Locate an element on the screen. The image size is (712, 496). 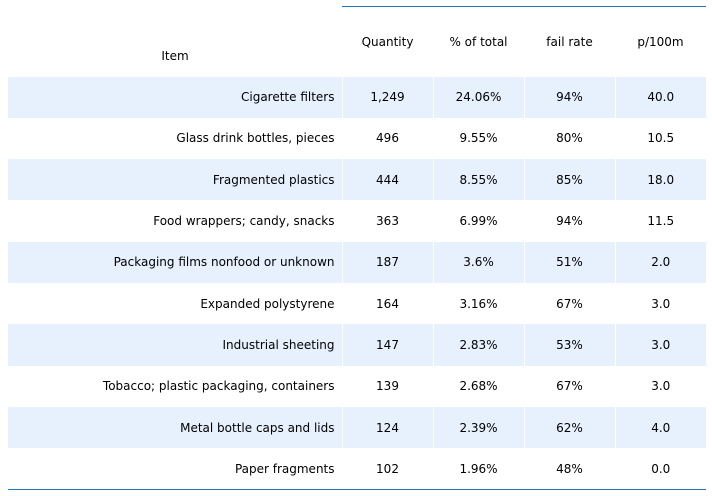
table-row: Paper fragments 102 1.96% 48% 0.0 is located at coordinates (357, 469).